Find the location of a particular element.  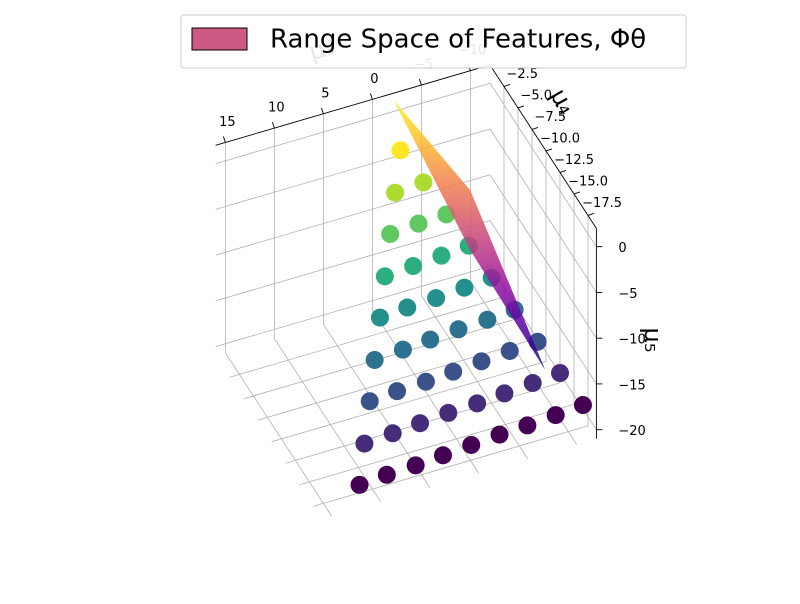

z-tick-label: −20 is located at coordinates (631, 431).